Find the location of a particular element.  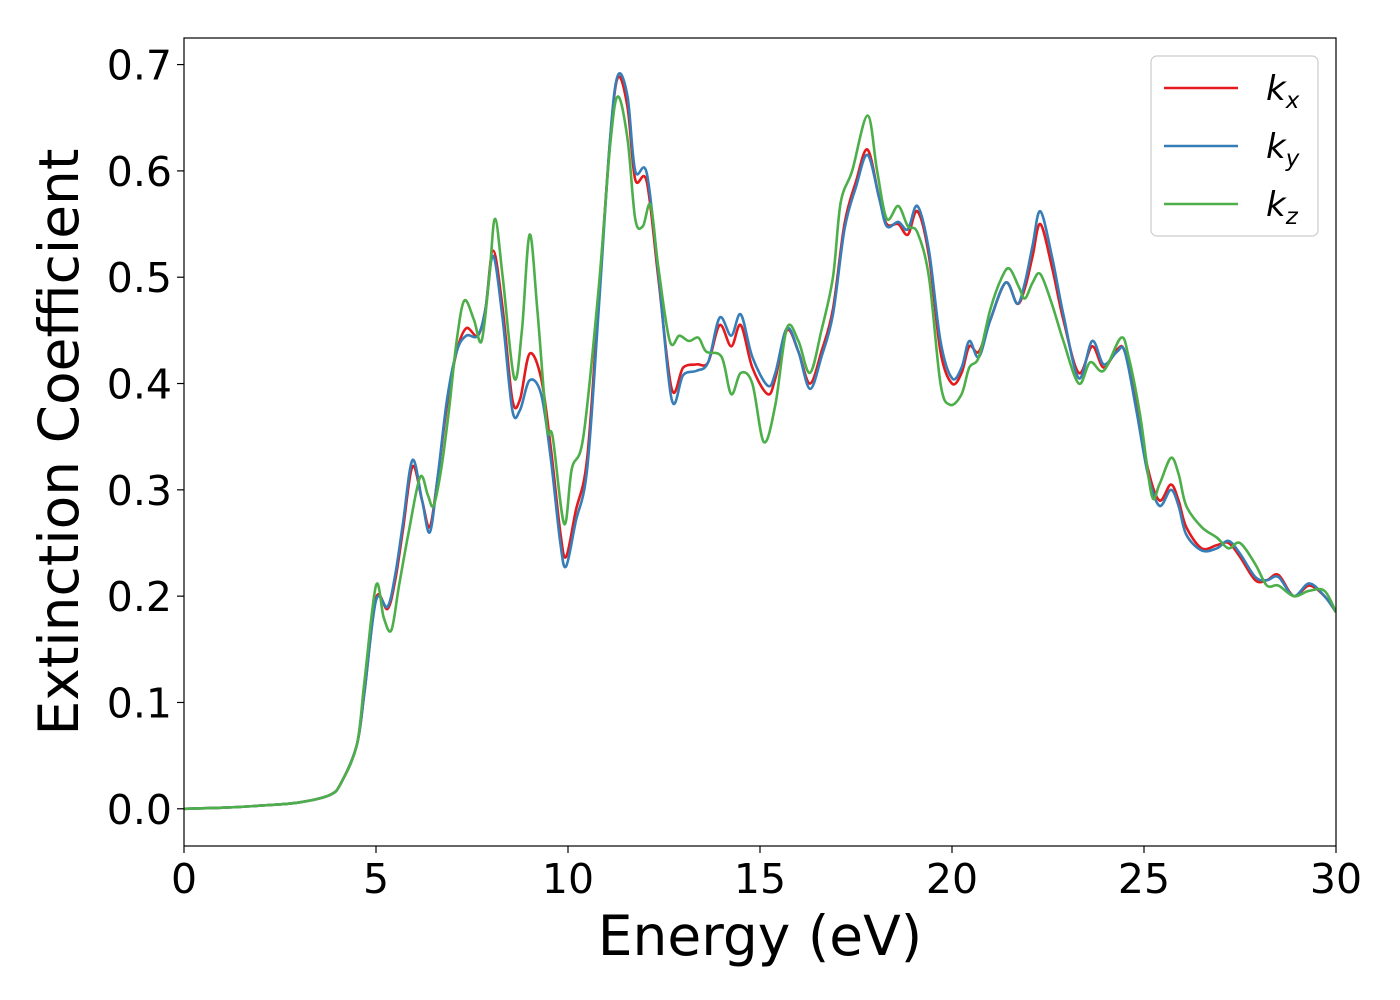

legend: kx ky kz is located at coordinates (1234, 146).